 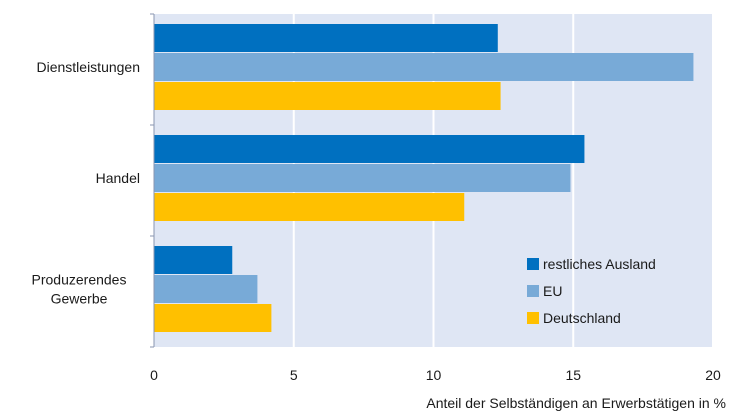 I want to click on legend: restliches Ausland EU Deutschland, so click(x=591, y=291).